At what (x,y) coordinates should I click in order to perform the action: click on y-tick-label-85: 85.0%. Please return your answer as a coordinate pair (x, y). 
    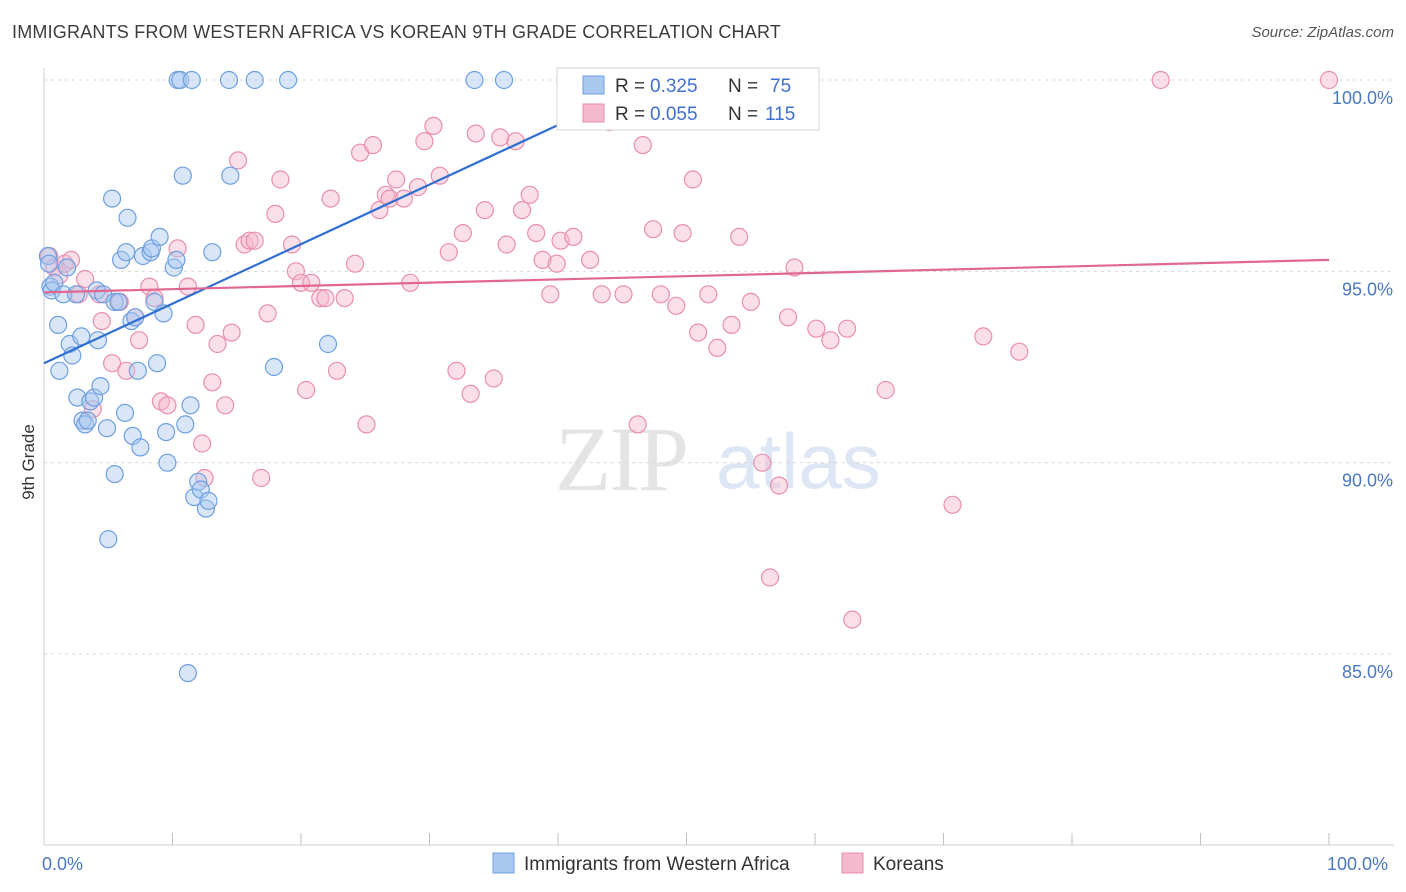
    Looking at the image, I should click on (1367, 672).